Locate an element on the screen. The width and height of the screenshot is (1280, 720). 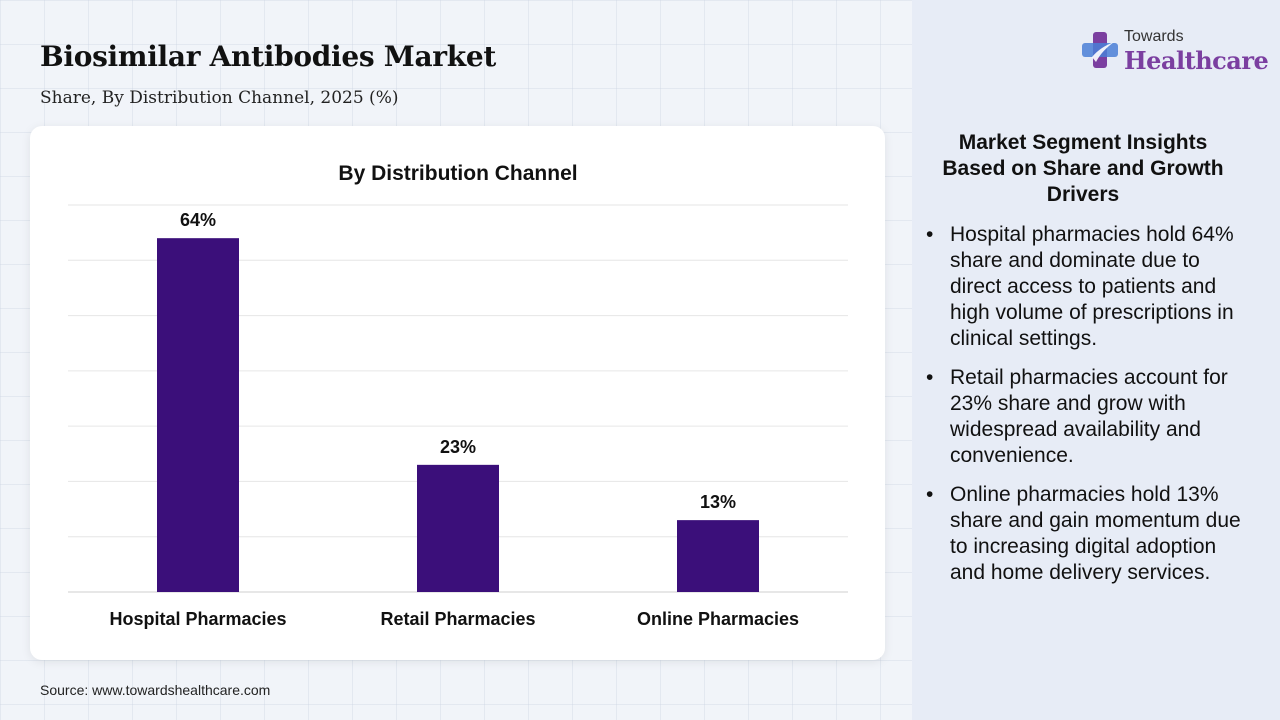
brand-logo: Towards Healthcare is located at coordinates (1174, 53).